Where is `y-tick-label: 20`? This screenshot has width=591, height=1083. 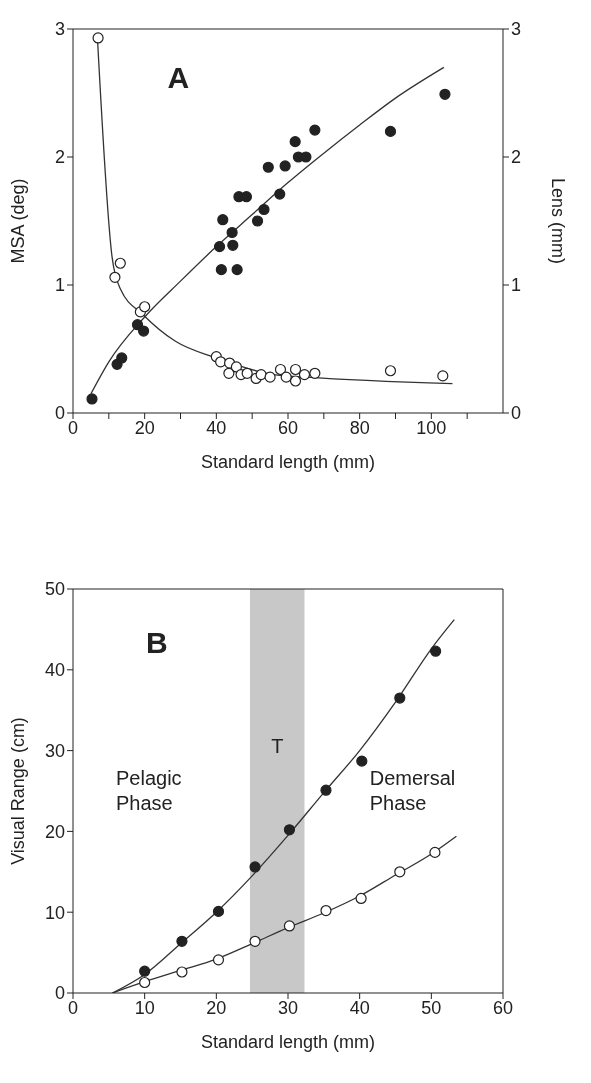
y-tick-label: 20 is located at coordinates (54, 831).